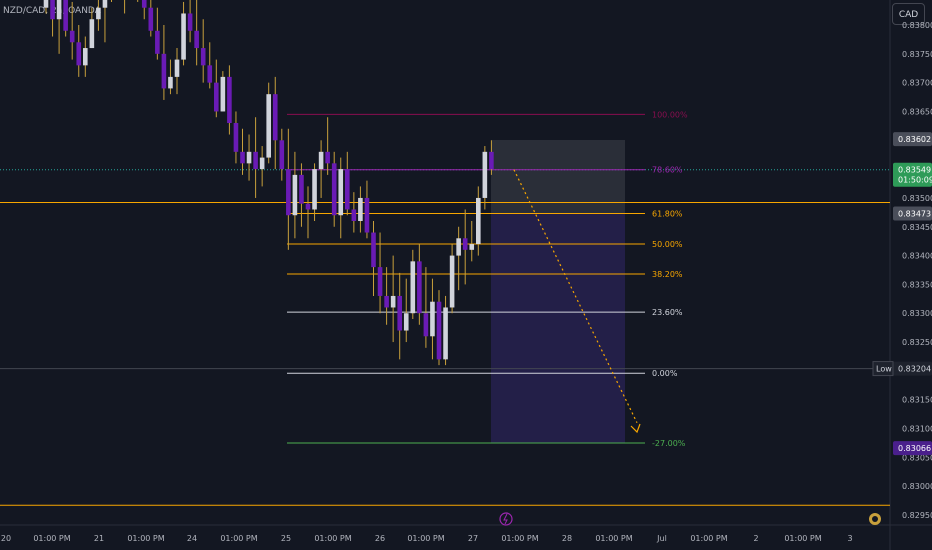 The image size is (932, 550). I want to click on x-tick-label: 25, so click(286, 538).